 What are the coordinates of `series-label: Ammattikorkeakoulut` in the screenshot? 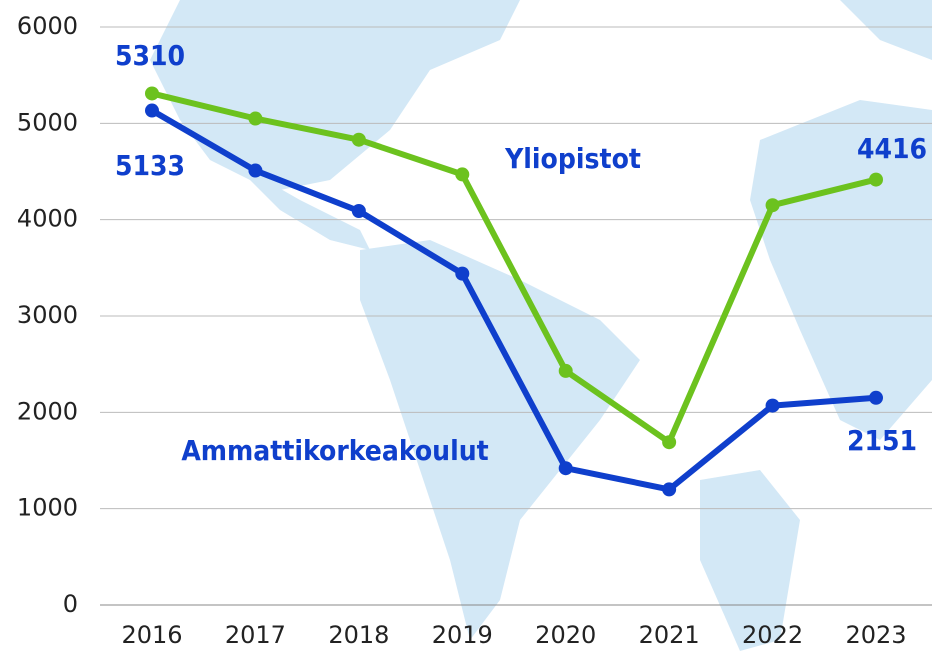 It's located at (334, 450).